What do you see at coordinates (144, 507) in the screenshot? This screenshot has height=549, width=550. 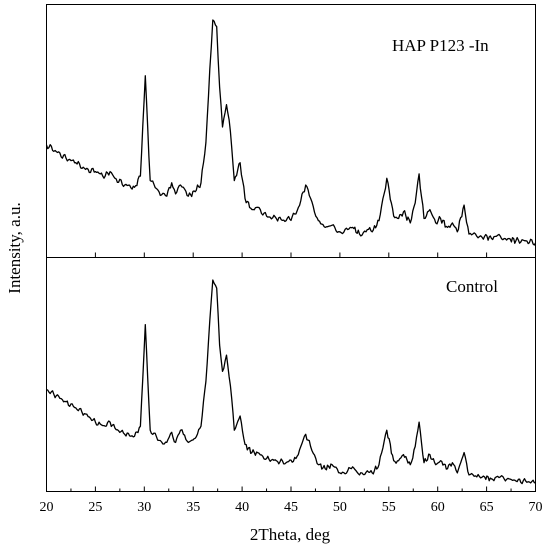 I see `x-tick-label-30: 30` at bounding box center [144, 507].